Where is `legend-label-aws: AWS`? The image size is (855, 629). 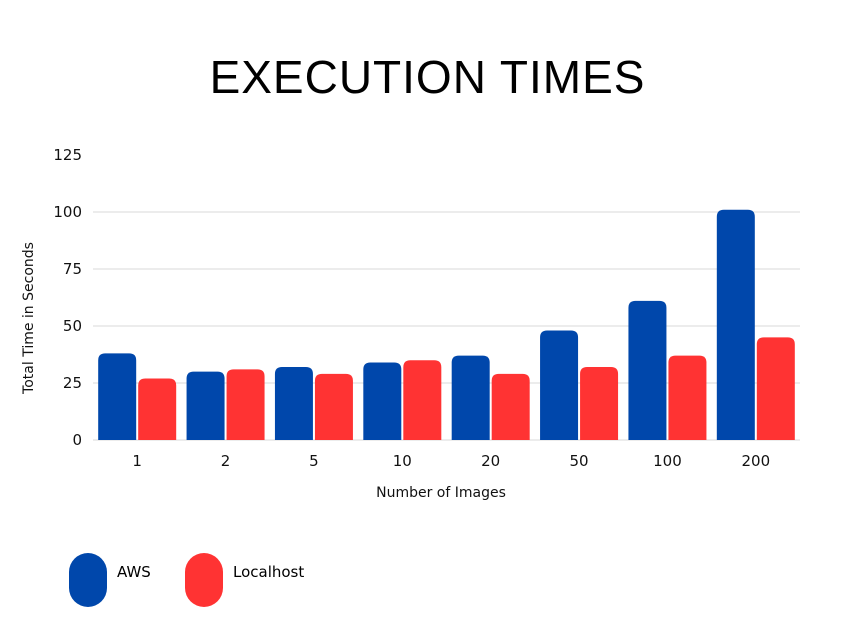 legend-label-aws: AWS is located at coordinates (134, 572).